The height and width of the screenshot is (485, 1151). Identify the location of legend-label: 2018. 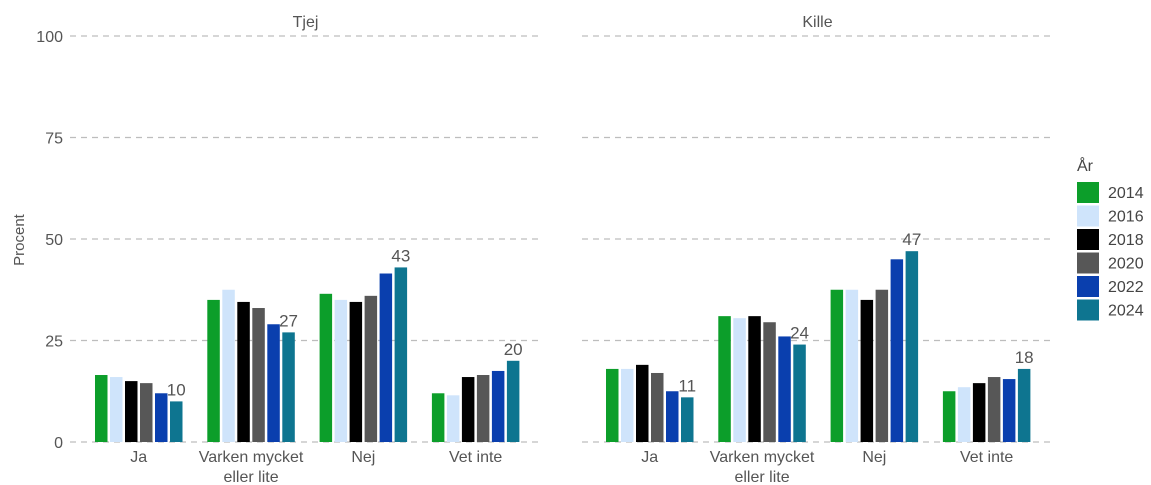
(1126, 240).